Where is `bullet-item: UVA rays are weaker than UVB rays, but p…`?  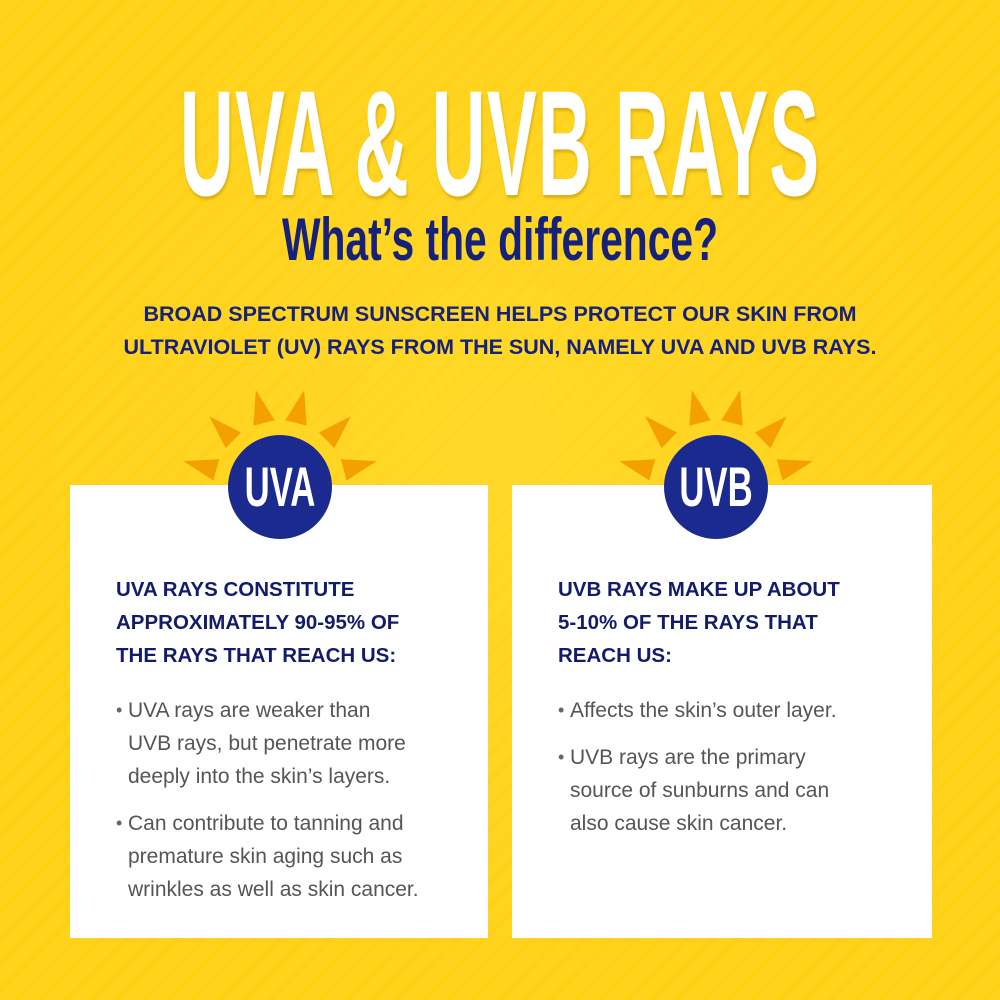 bullet-item: UVA rays are weaker than UVB rays, but p… is located at coordinates (287, 743).